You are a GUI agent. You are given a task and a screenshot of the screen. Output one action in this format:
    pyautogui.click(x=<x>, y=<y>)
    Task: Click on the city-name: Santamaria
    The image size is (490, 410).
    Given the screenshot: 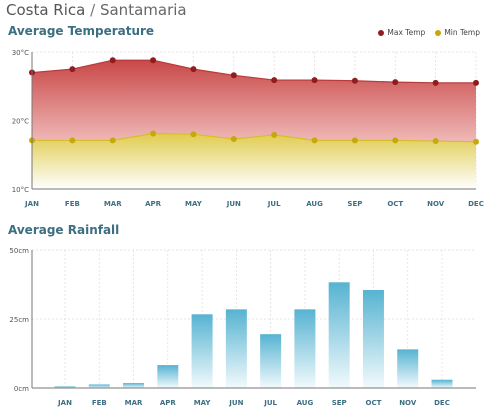 What is the action you would take?
    pyautogui.click(x=143, y=10)
    